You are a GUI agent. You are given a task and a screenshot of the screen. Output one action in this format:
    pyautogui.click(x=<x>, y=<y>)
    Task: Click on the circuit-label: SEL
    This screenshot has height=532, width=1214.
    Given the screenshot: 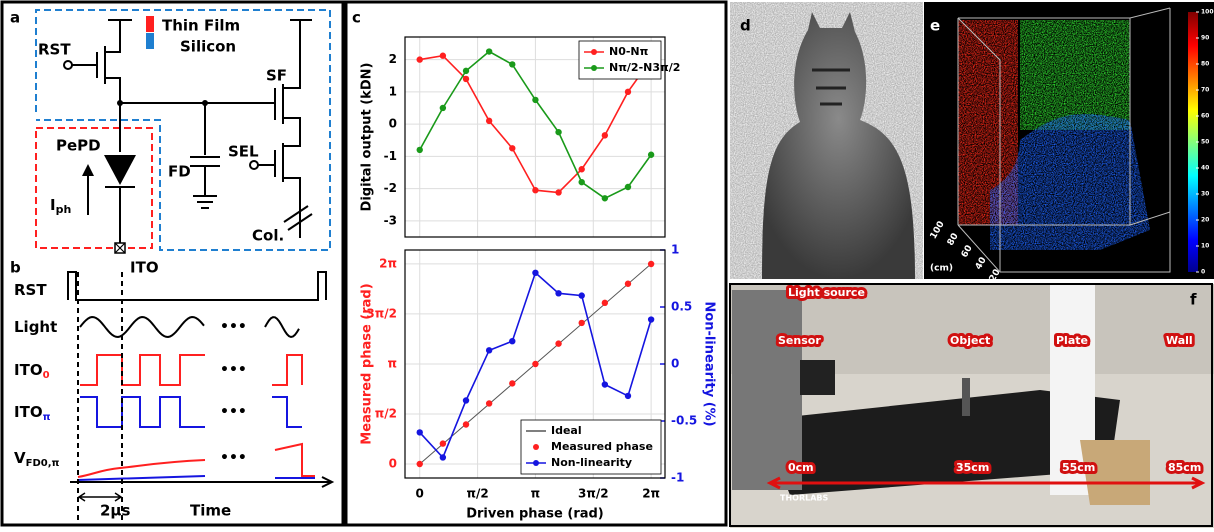 What is the action you would take?
    pyautogui.click(x=243, y=152)
    